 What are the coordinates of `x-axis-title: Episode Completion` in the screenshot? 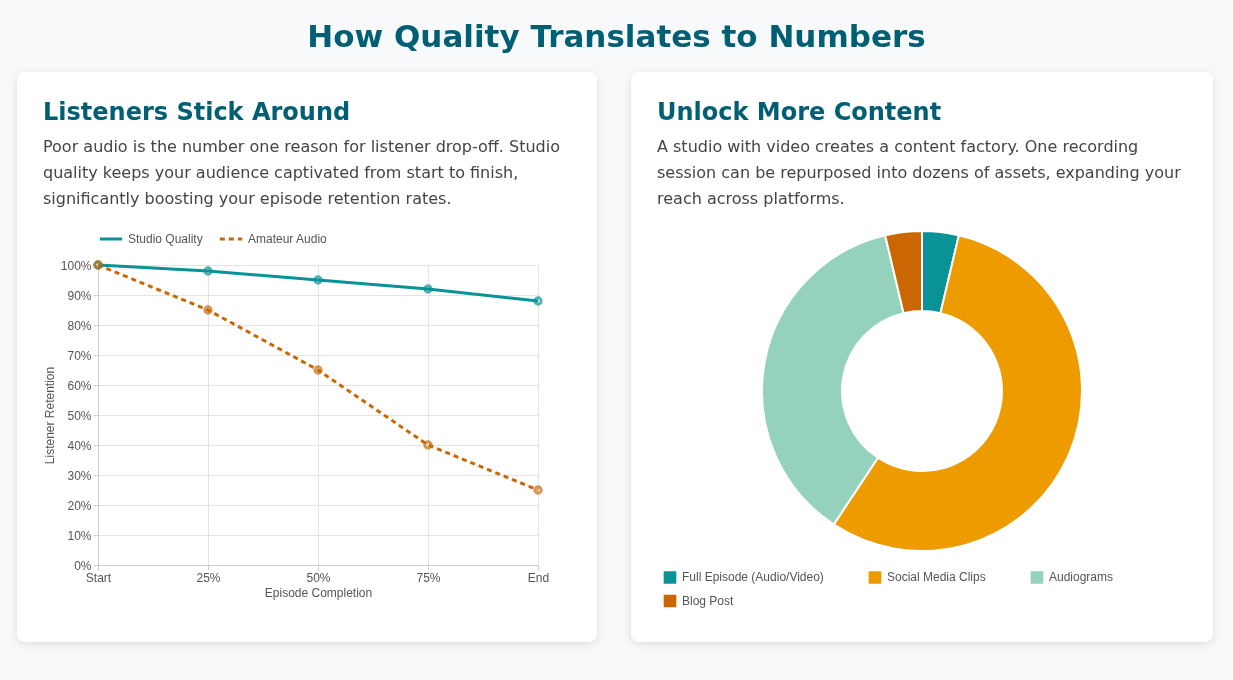 It's located at (318, 592).